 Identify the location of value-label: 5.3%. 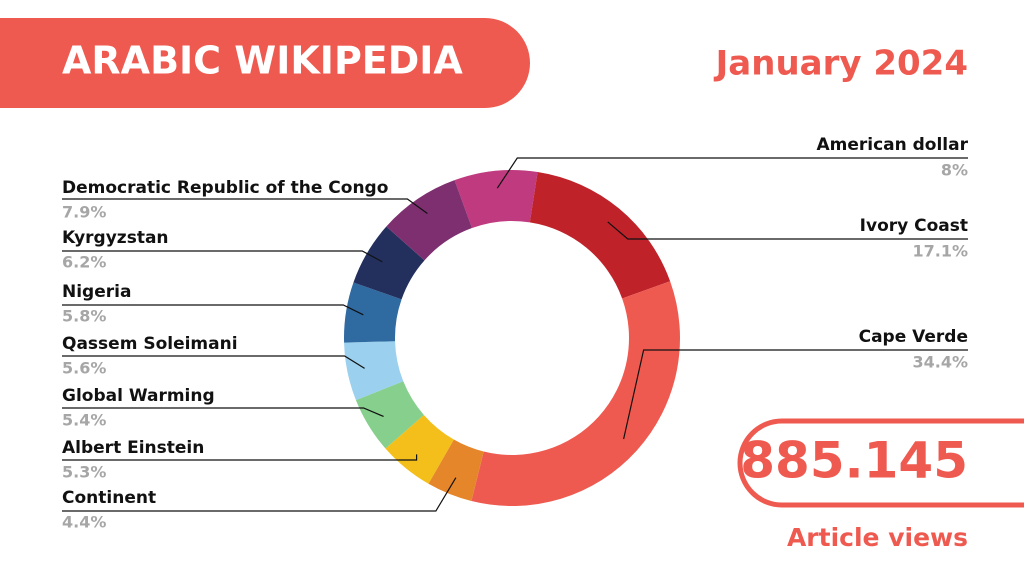
(84, 472).